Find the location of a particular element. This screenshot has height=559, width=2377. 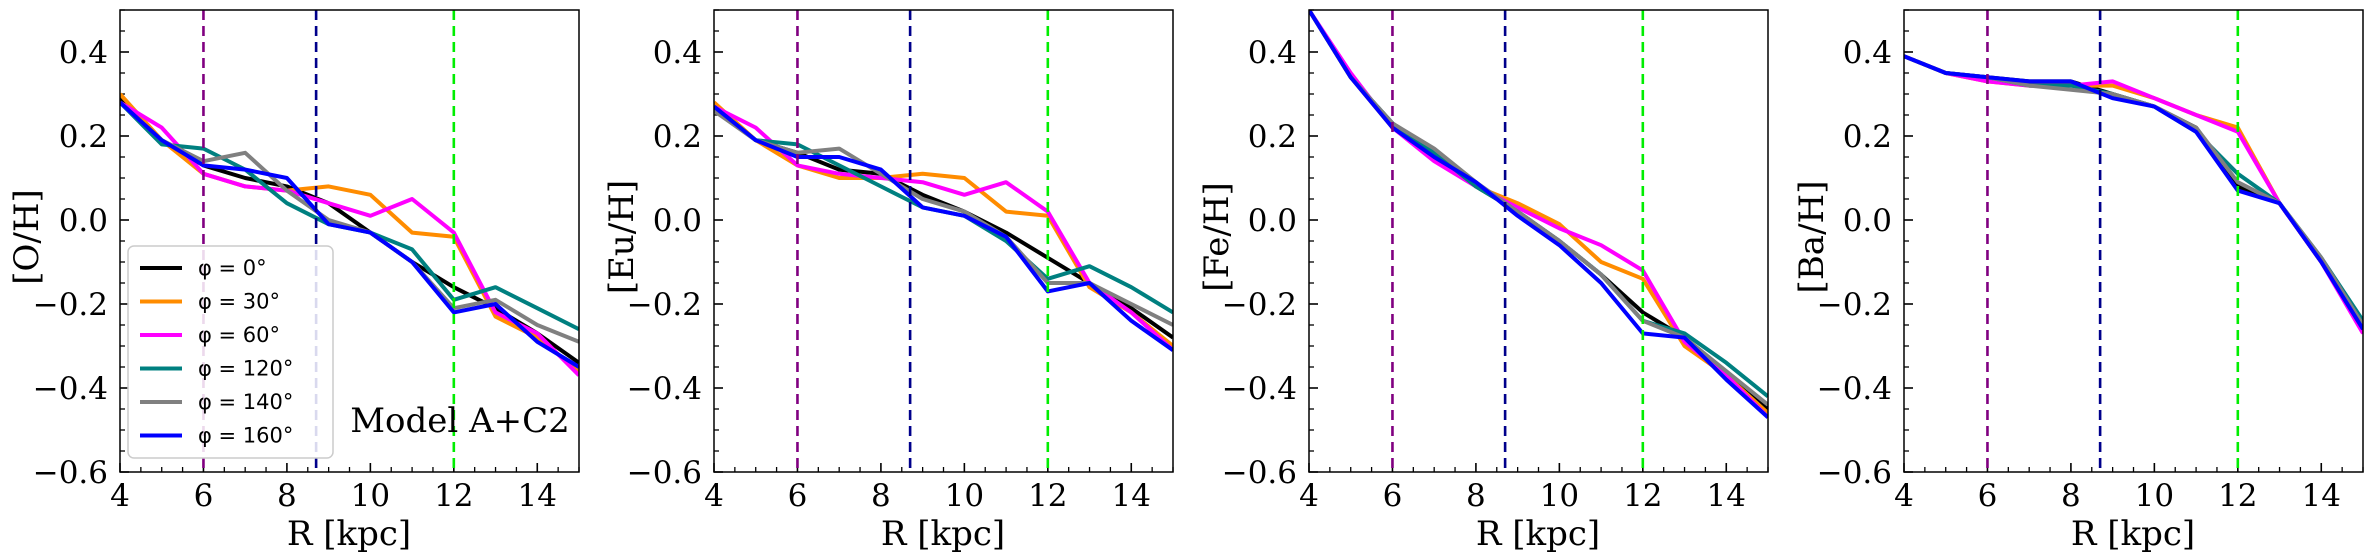

panel-euh-ylabel: [Eu/H] is located at coordinates (622, 237).